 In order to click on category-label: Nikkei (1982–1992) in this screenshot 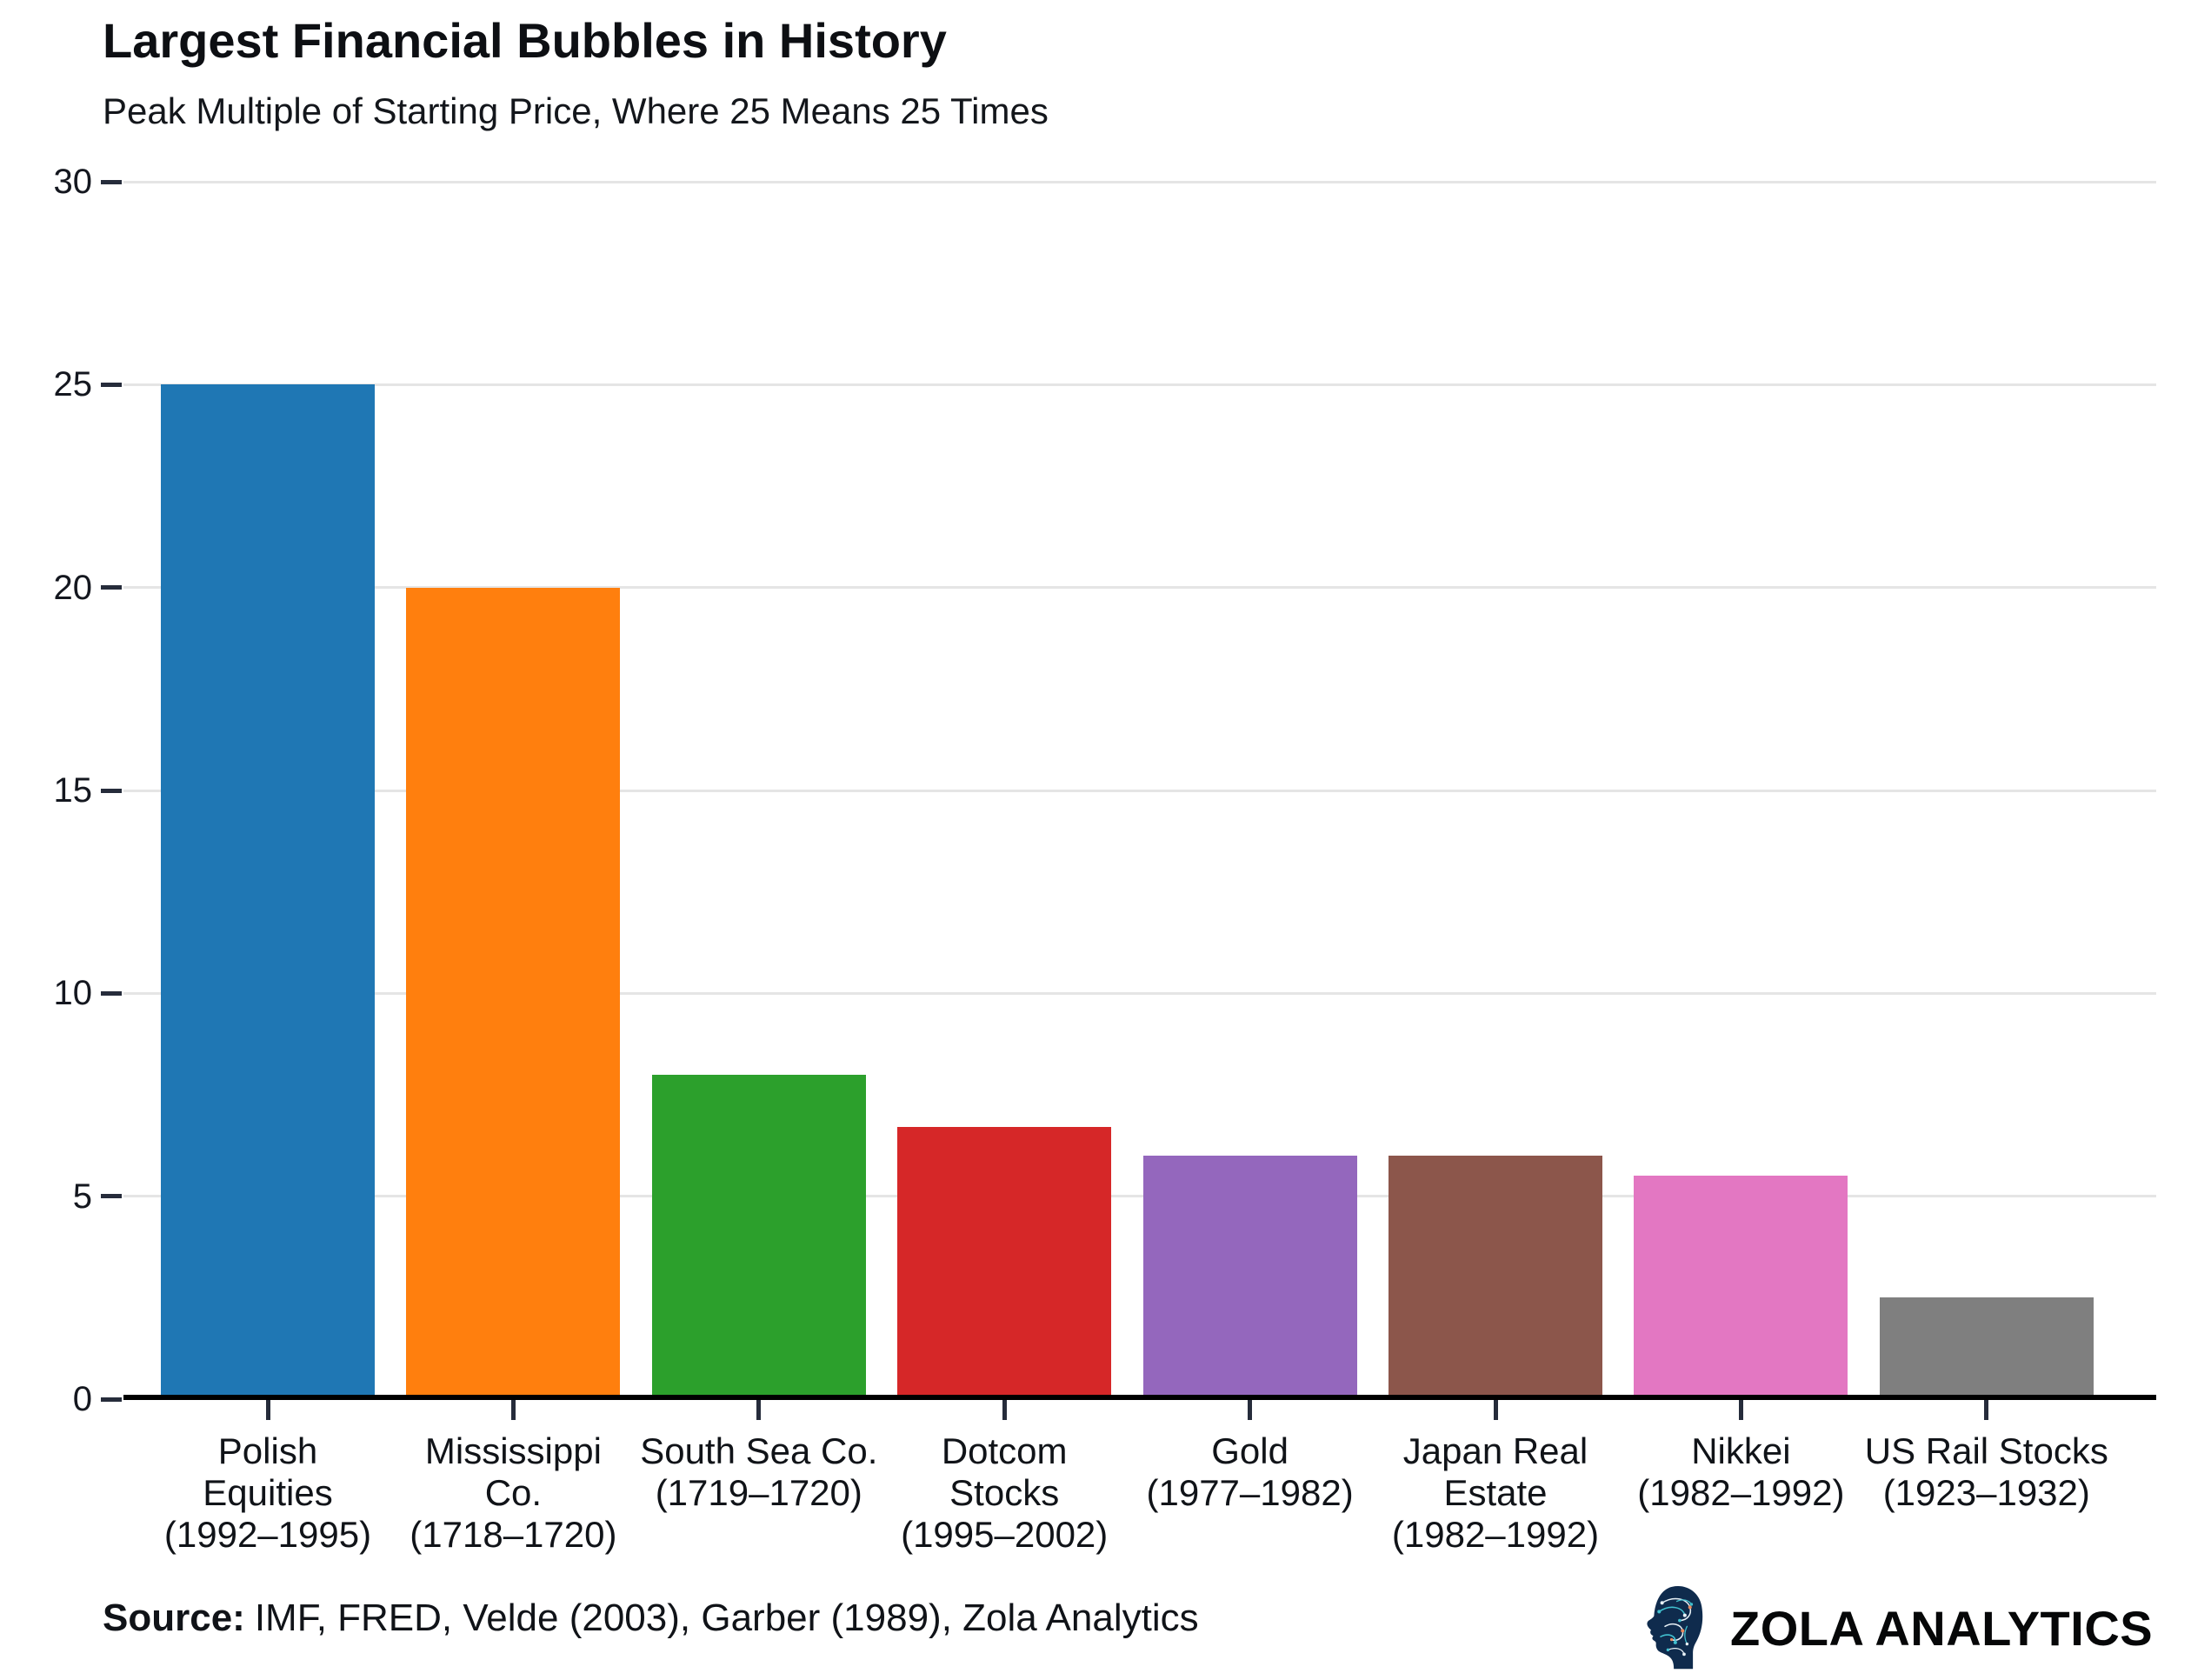, I will do `click(1741, 1472)`.